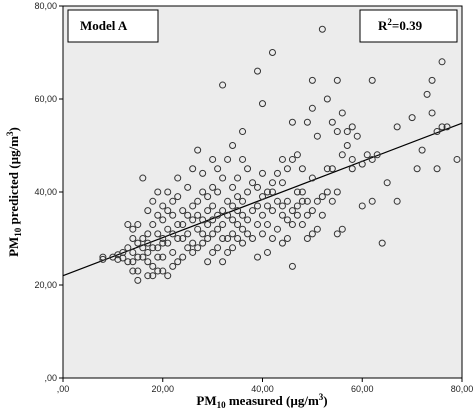 The height and width of the screenshot is (413, 474). Describe the element at coordinates (265, 386) in the screenshot. I see `x-axis-ticks: ,00 20,00 40,00 60,00 80,00` at that location.